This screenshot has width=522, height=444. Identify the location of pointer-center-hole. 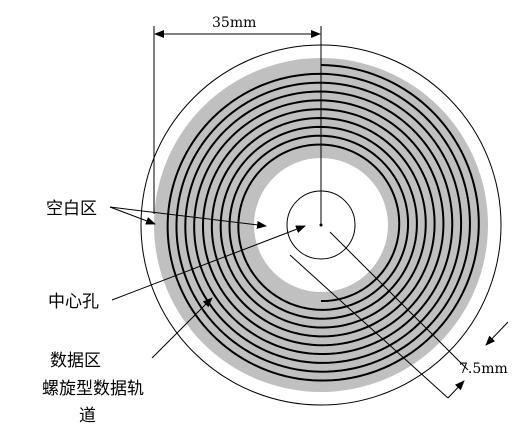
(208, 263).